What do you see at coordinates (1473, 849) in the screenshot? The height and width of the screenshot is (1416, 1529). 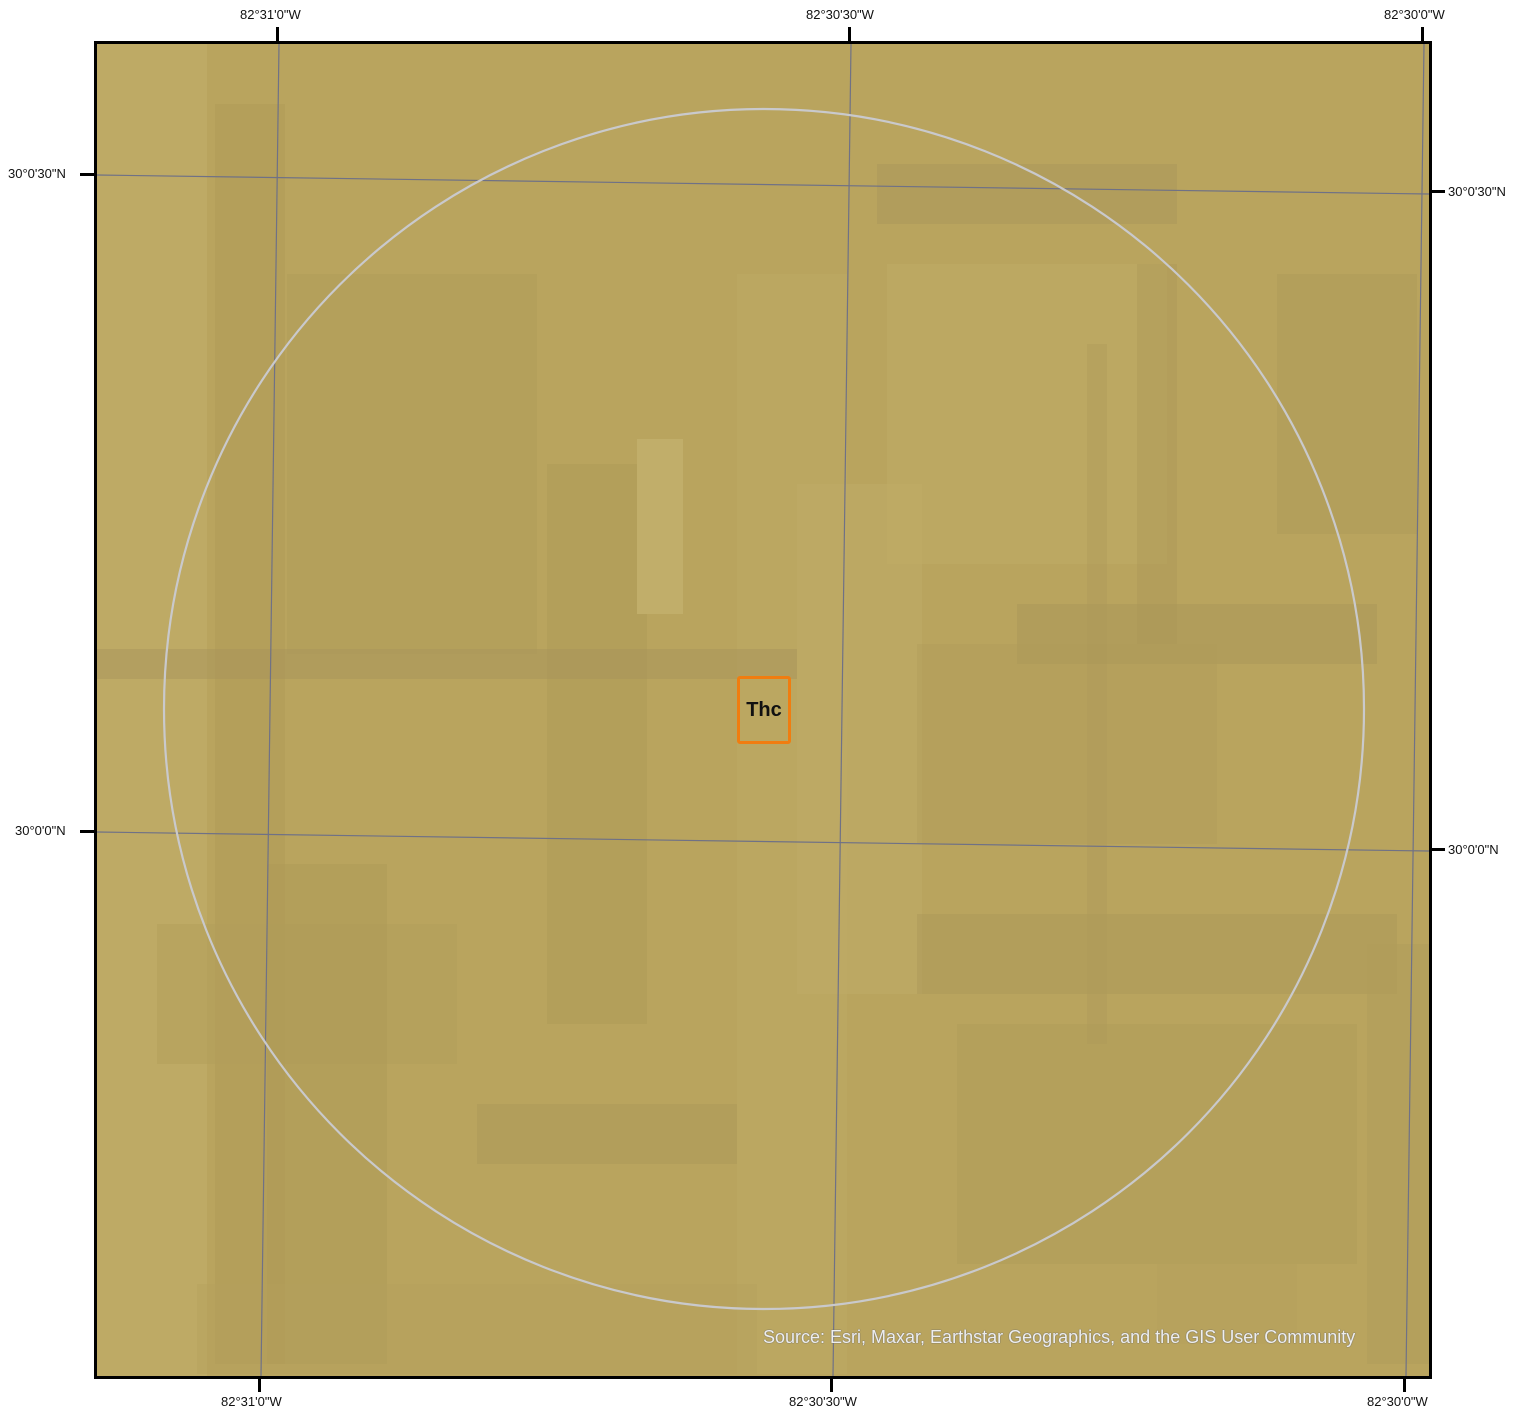 I see `graticule-label-right-2: 30°0'0"N` at bounding box center [1473, 849].